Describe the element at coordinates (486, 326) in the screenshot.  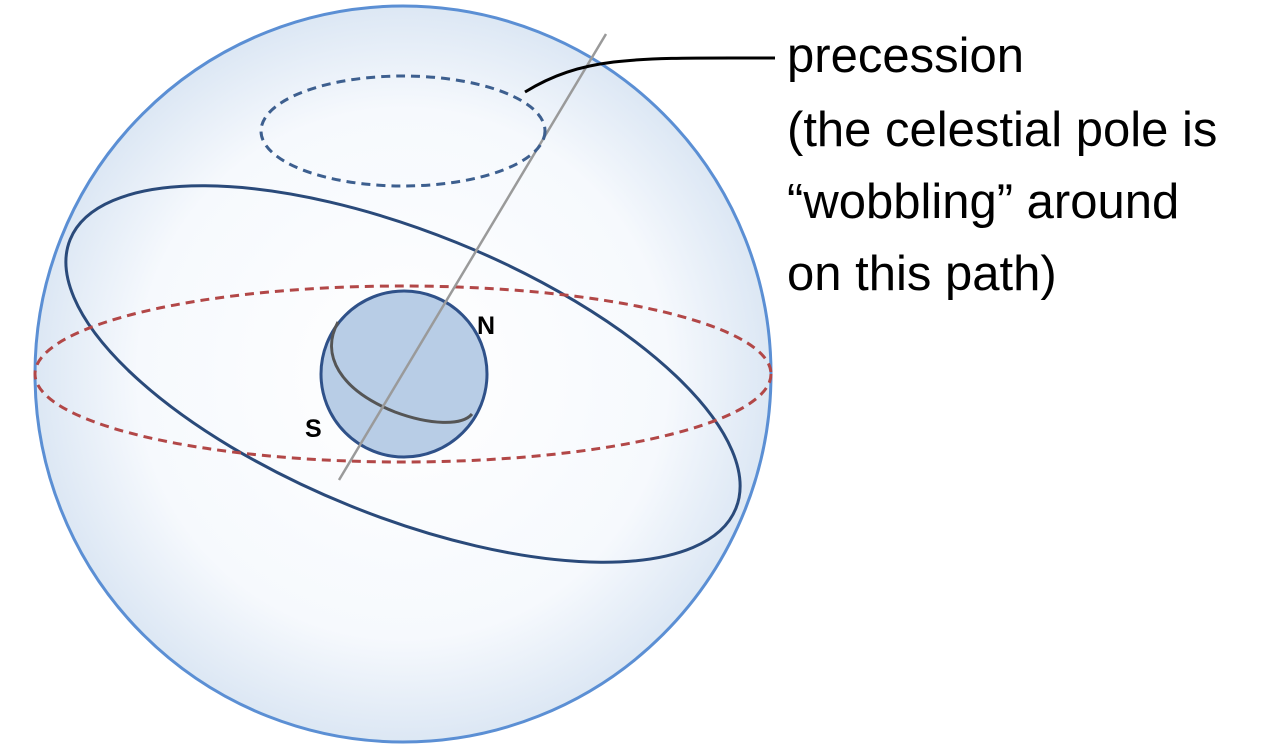
I see `north-pole-label: N` at that location.